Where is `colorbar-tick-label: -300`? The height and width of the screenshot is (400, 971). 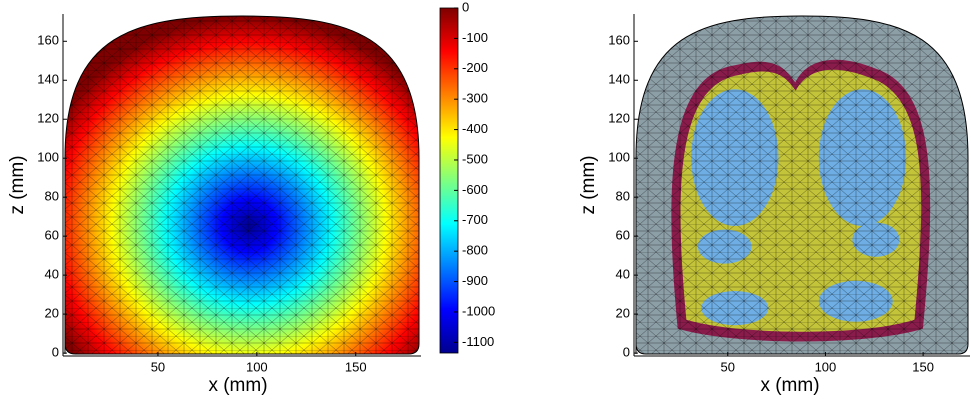
colorbar-tick-label: -300 is located at coordinates (475, 98).